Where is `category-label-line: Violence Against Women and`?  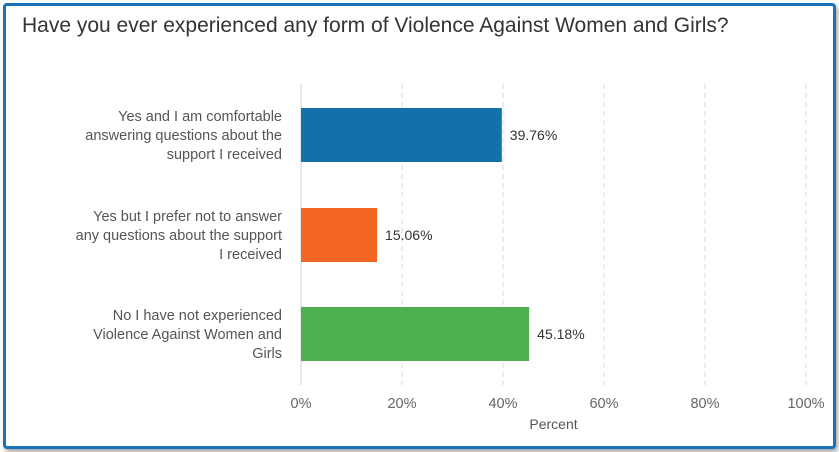 category-label-line: Violence Against Women and is located at coordinates (187, 335).